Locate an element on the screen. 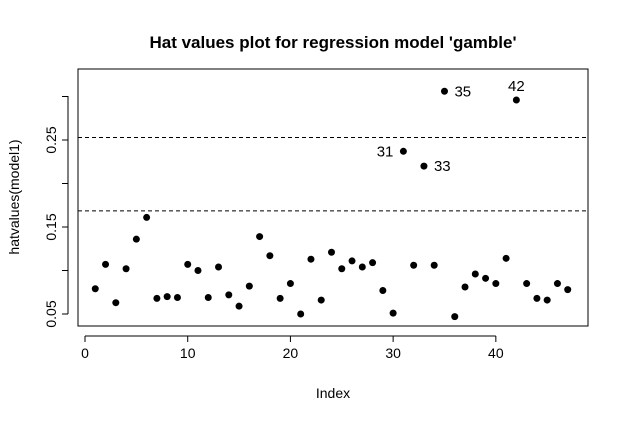 The image size is (629, 422). y-tick-label: 0.25 is located at coordinates (51, 139).